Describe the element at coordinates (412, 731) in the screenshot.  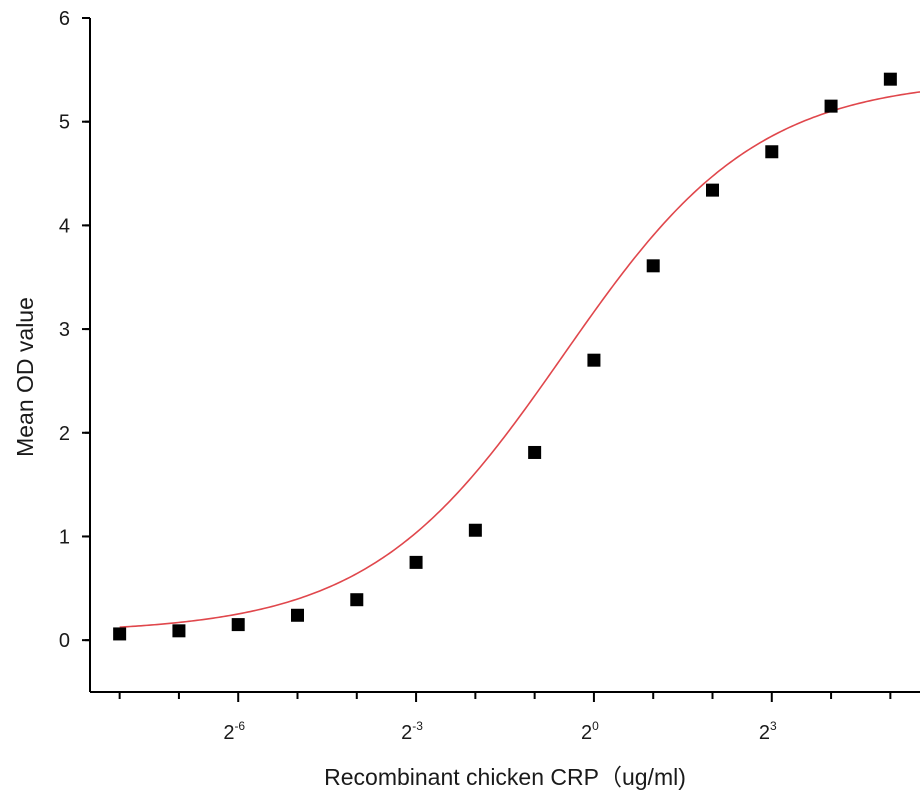
I see `x-tick-label: 2-3` at that location.